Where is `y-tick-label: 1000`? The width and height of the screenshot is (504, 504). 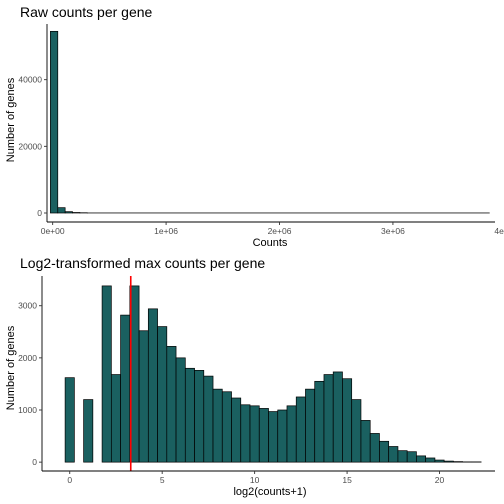 y-tick-label: 1000 is located at coordinates (27, 410).